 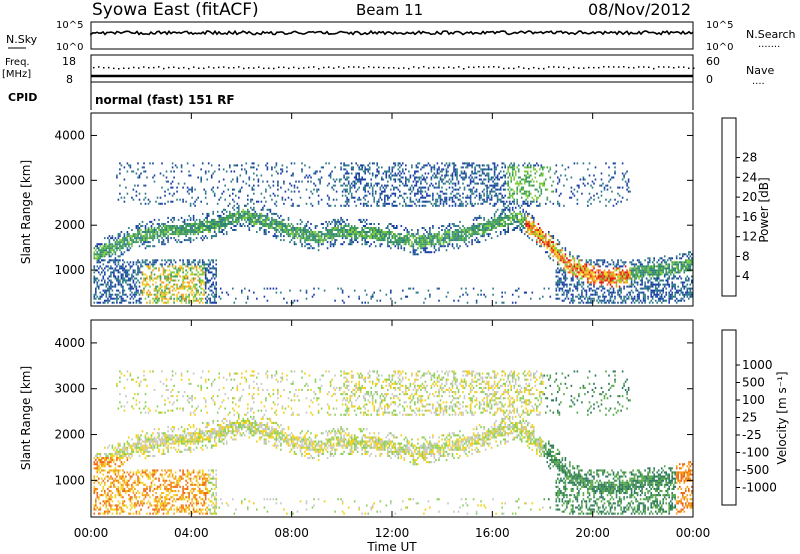 I want to click on nsearch-label: N.Search, so click(x=771, y=34).